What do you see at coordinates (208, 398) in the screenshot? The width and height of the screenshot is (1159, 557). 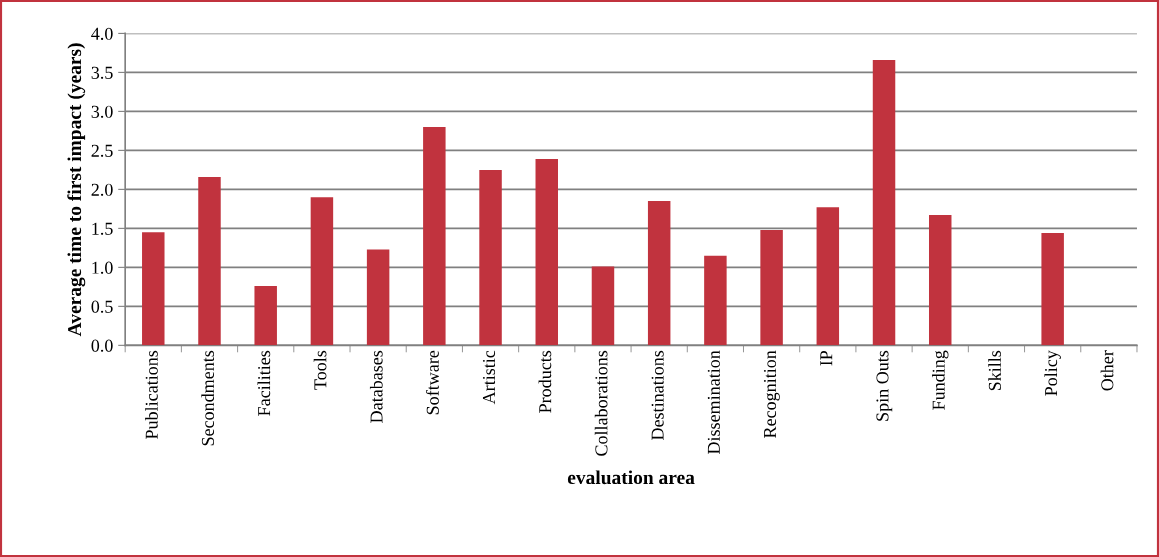 I see `x-tick-label: Secondments` at bounding box center [208, 398].